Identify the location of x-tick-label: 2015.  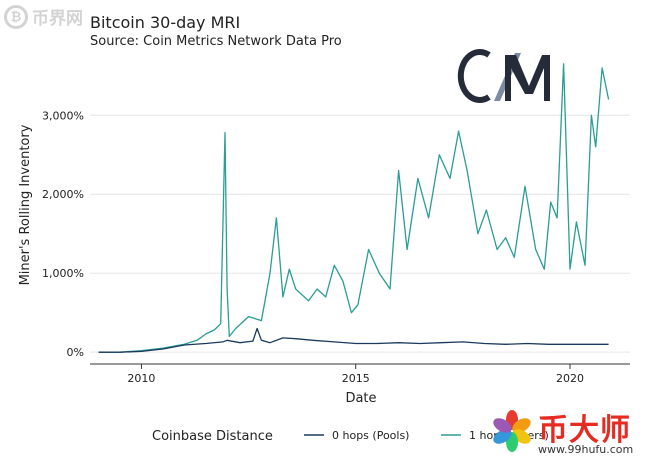
(356, 378).